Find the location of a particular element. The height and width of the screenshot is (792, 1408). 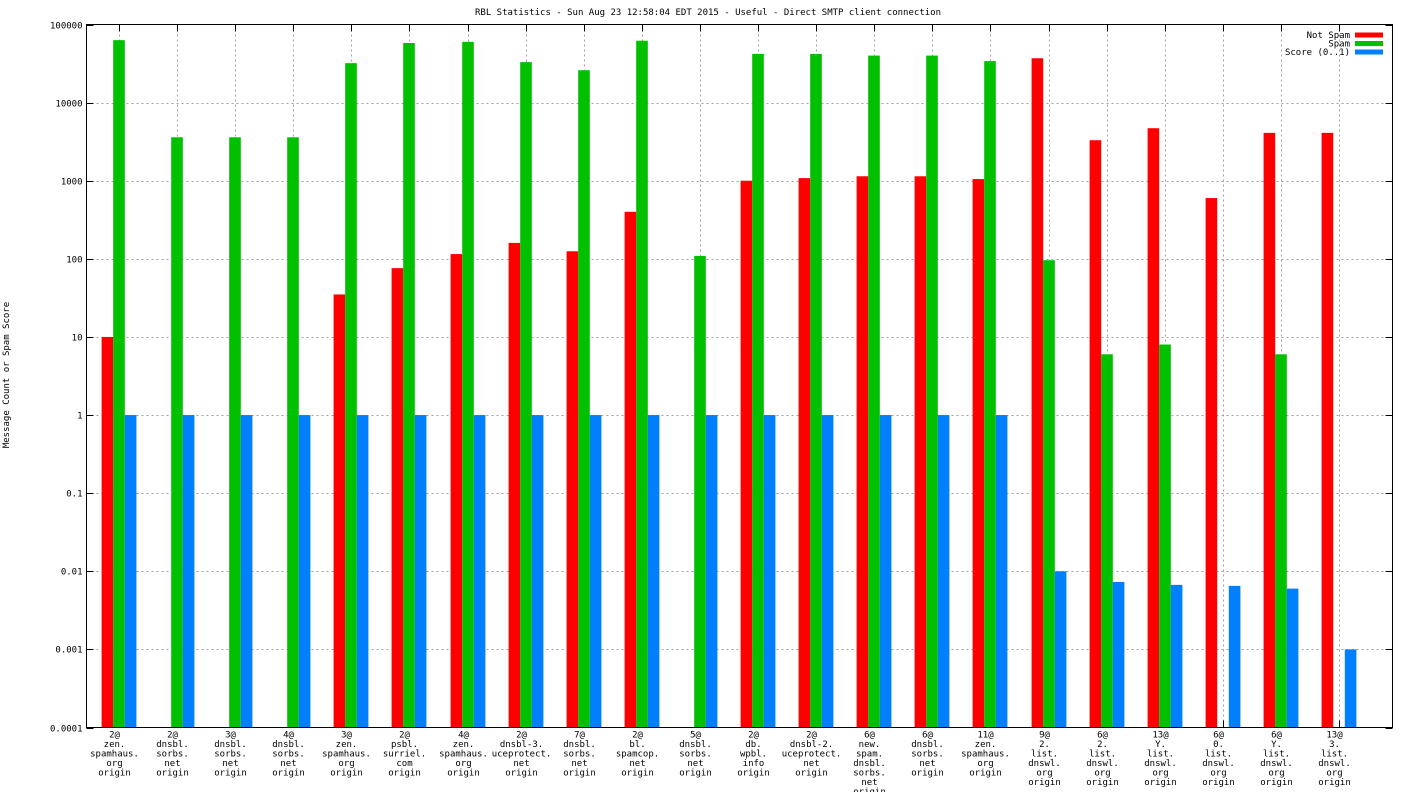

y-tick-label: 0.1 is located at coordinates (74, 495).